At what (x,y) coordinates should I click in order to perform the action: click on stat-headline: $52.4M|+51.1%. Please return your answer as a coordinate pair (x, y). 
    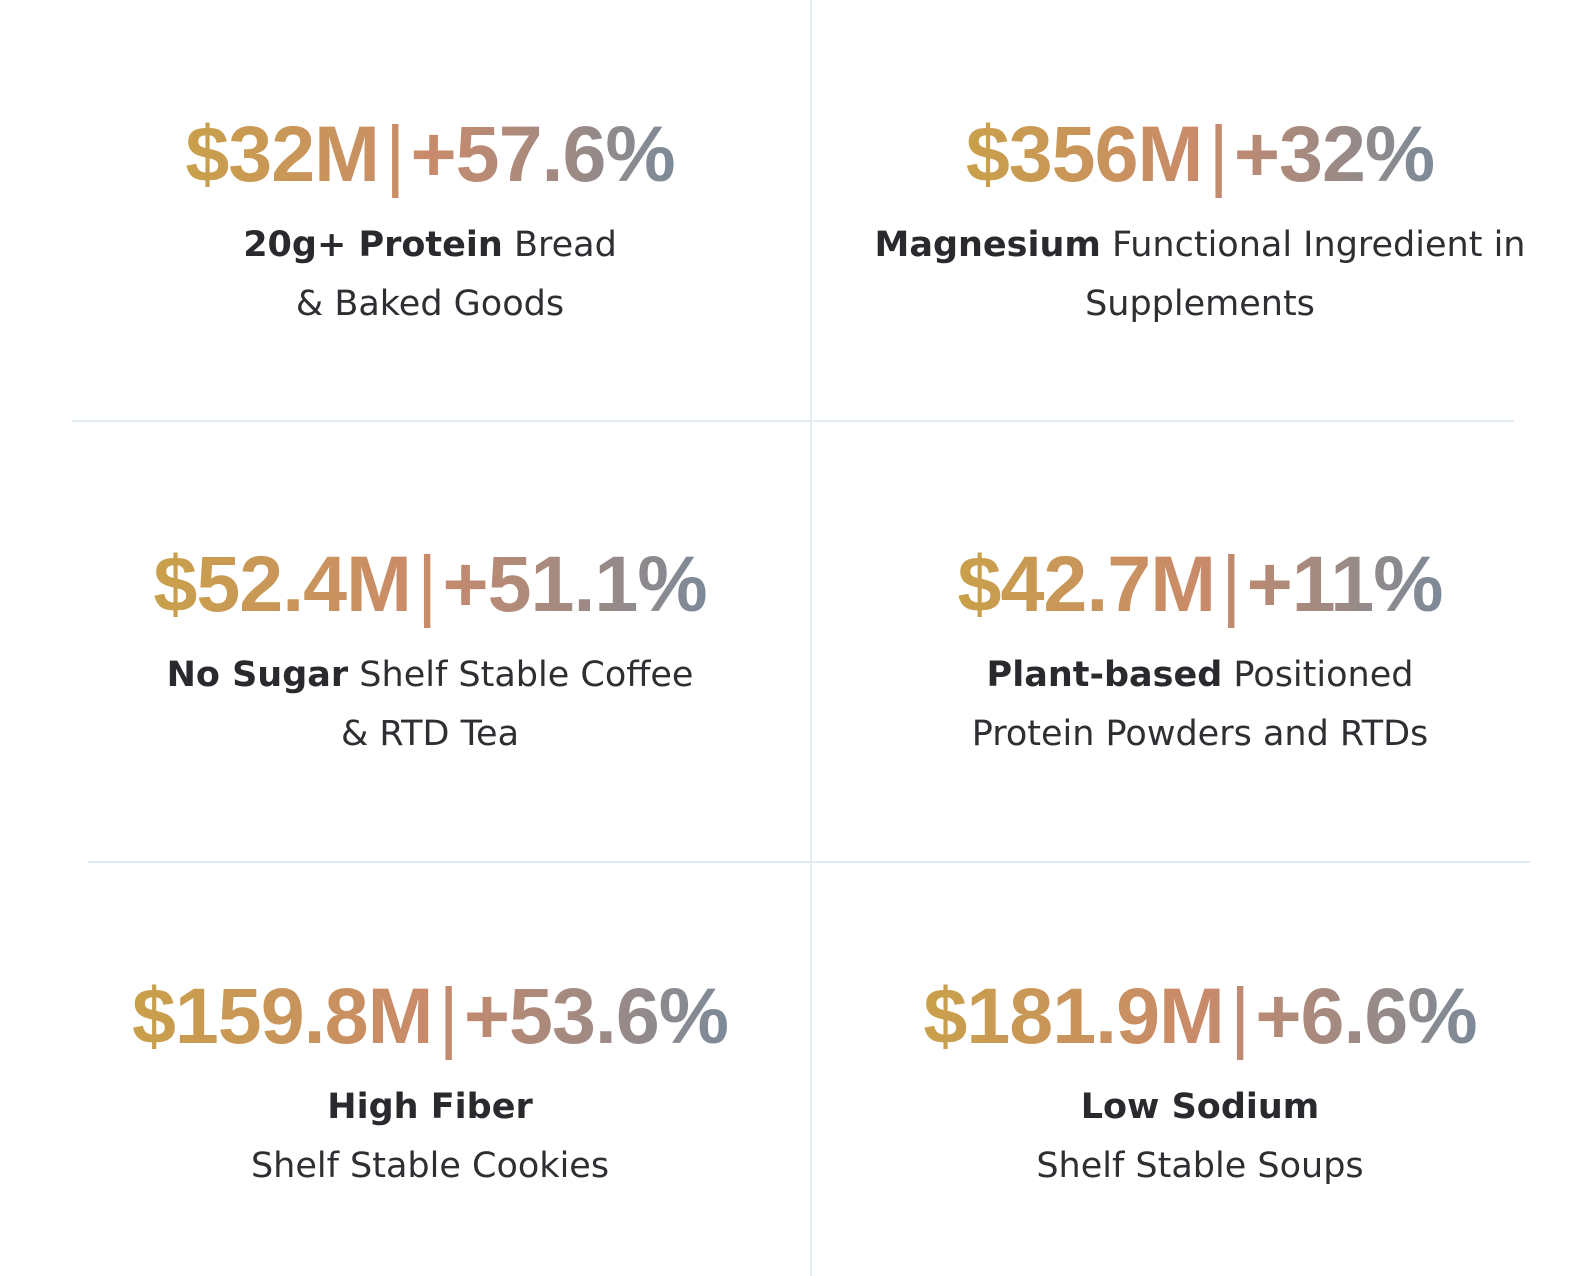
    Looking at the image, I should click on (429, 584).